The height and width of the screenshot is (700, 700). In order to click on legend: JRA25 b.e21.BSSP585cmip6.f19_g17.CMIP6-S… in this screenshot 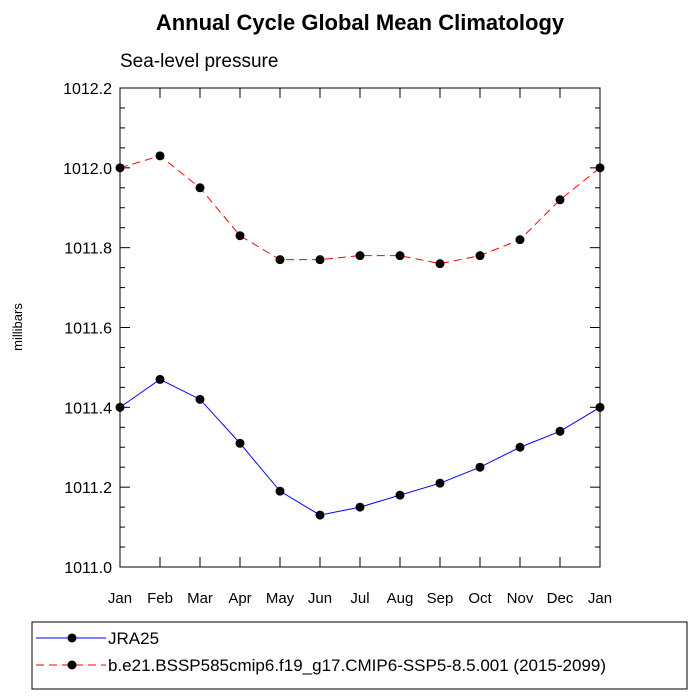, I will do `click(359, 655)`.